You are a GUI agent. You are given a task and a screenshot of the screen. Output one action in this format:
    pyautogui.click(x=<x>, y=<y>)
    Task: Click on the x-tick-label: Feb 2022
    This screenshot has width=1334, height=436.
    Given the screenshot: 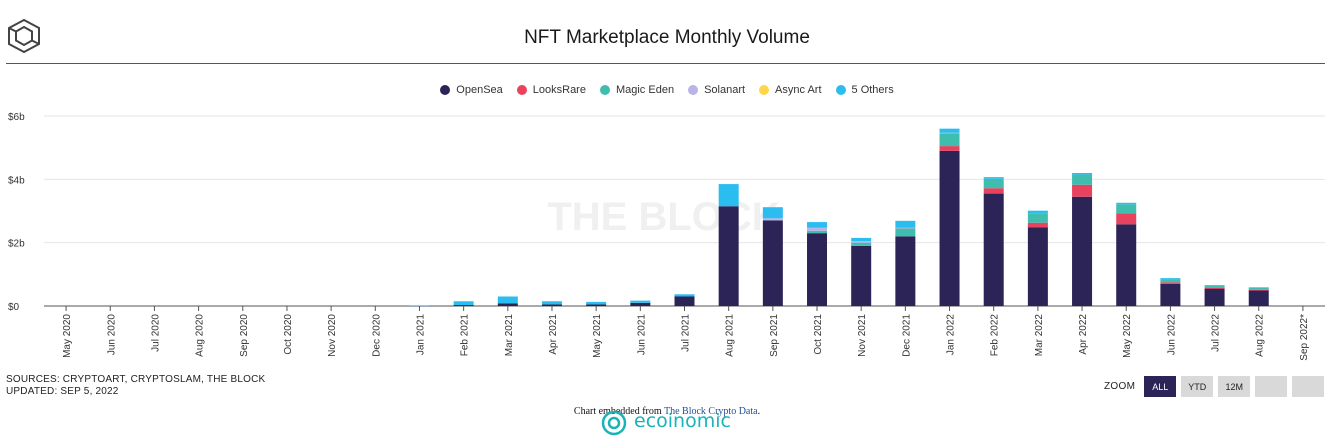 What is the action you would take?
    pyautogui.click(x=995, y=335)
    